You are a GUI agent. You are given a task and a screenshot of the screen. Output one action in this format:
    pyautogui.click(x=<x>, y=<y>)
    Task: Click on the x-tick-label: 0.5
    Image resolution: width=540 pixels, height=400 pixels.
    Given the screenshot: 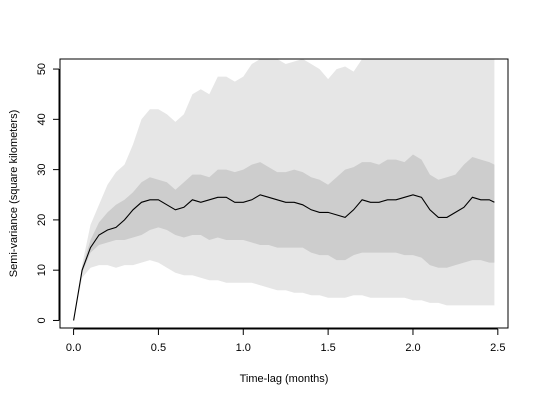 What is the action you would take?
    pyautogui.click(x=158, y=348)
    